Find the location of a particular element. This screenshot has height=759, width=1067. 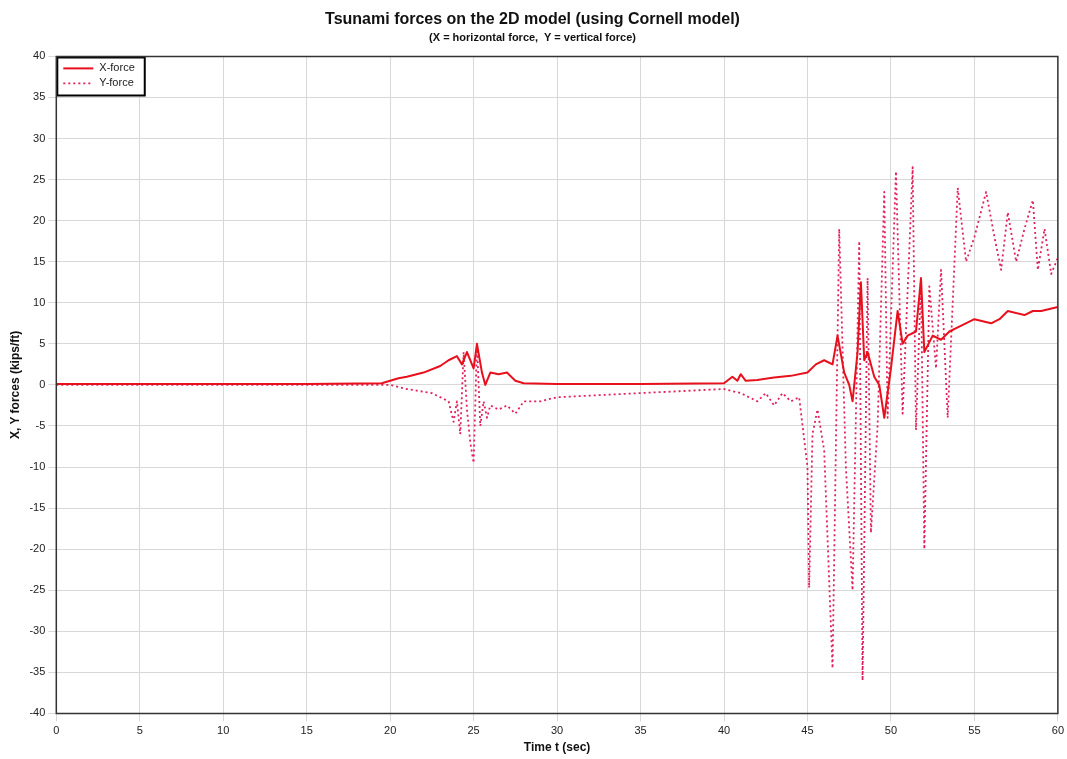

y-tick-label: 5 is located at coordinates (42, 342).